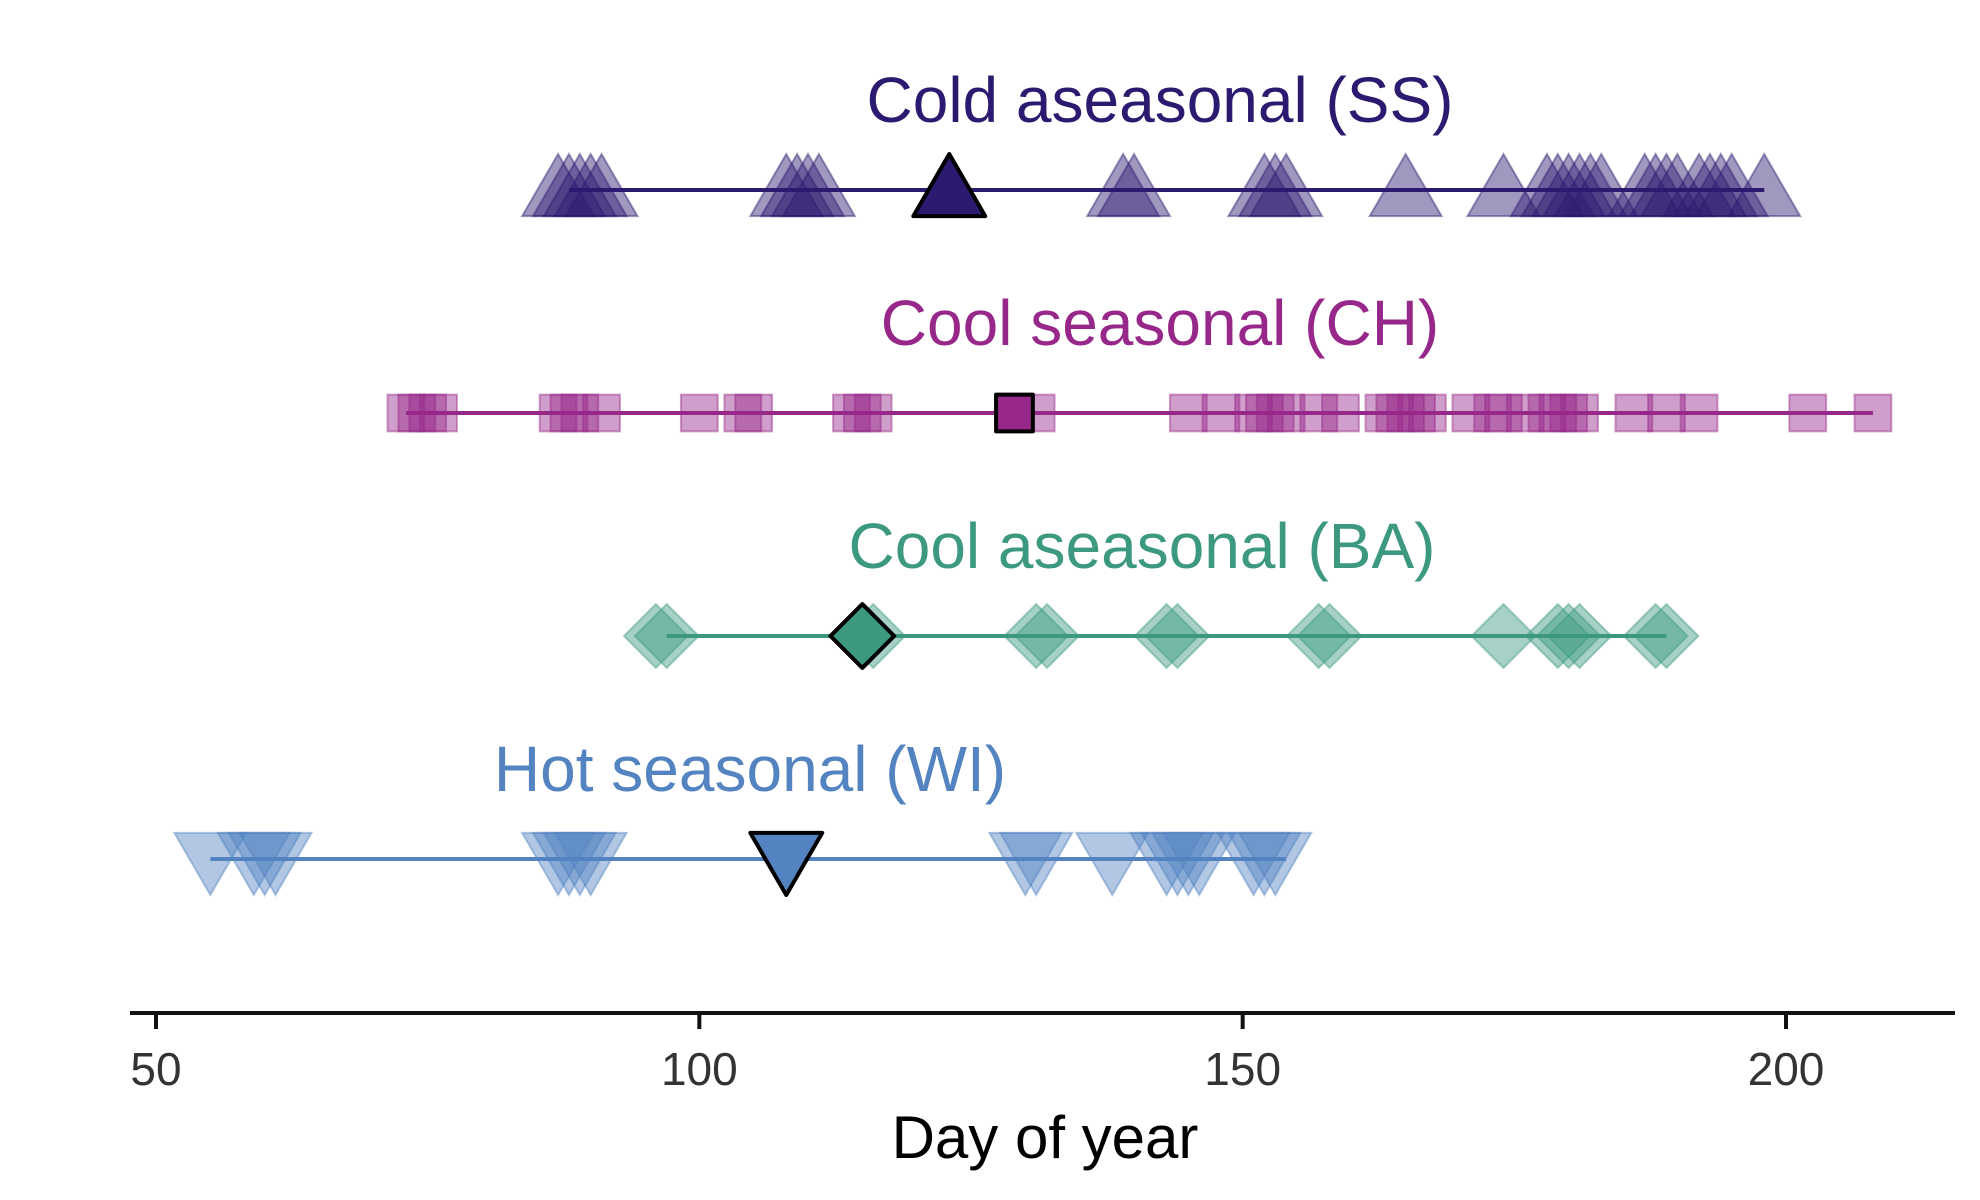  I want to click on x-axis-label: Day of year, so click(1045, 1137).